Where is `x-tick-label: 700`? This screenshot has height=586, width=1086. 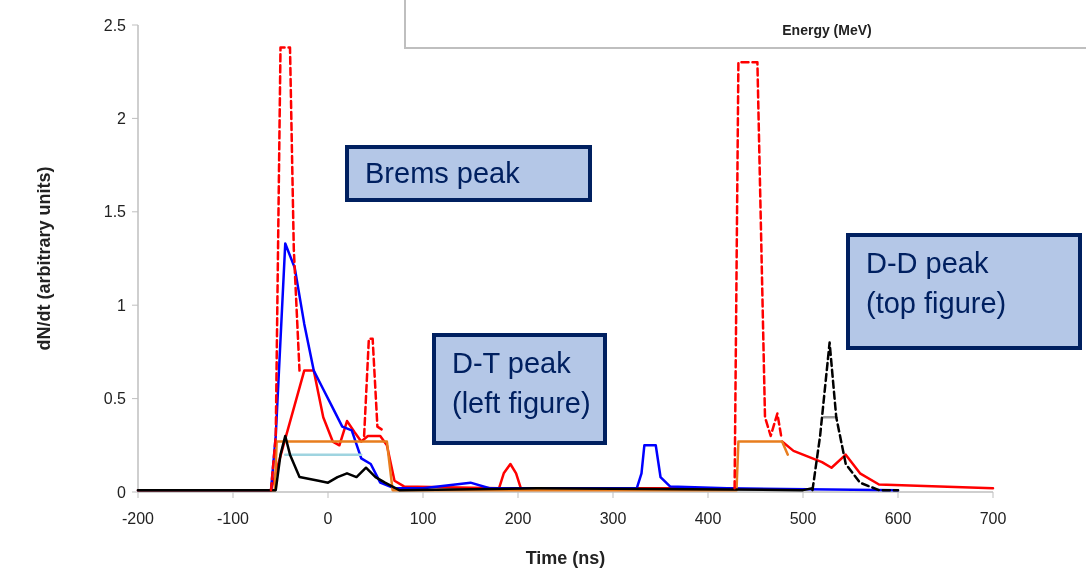
x-tick-label: 700 is located at coordinates (993, 518).